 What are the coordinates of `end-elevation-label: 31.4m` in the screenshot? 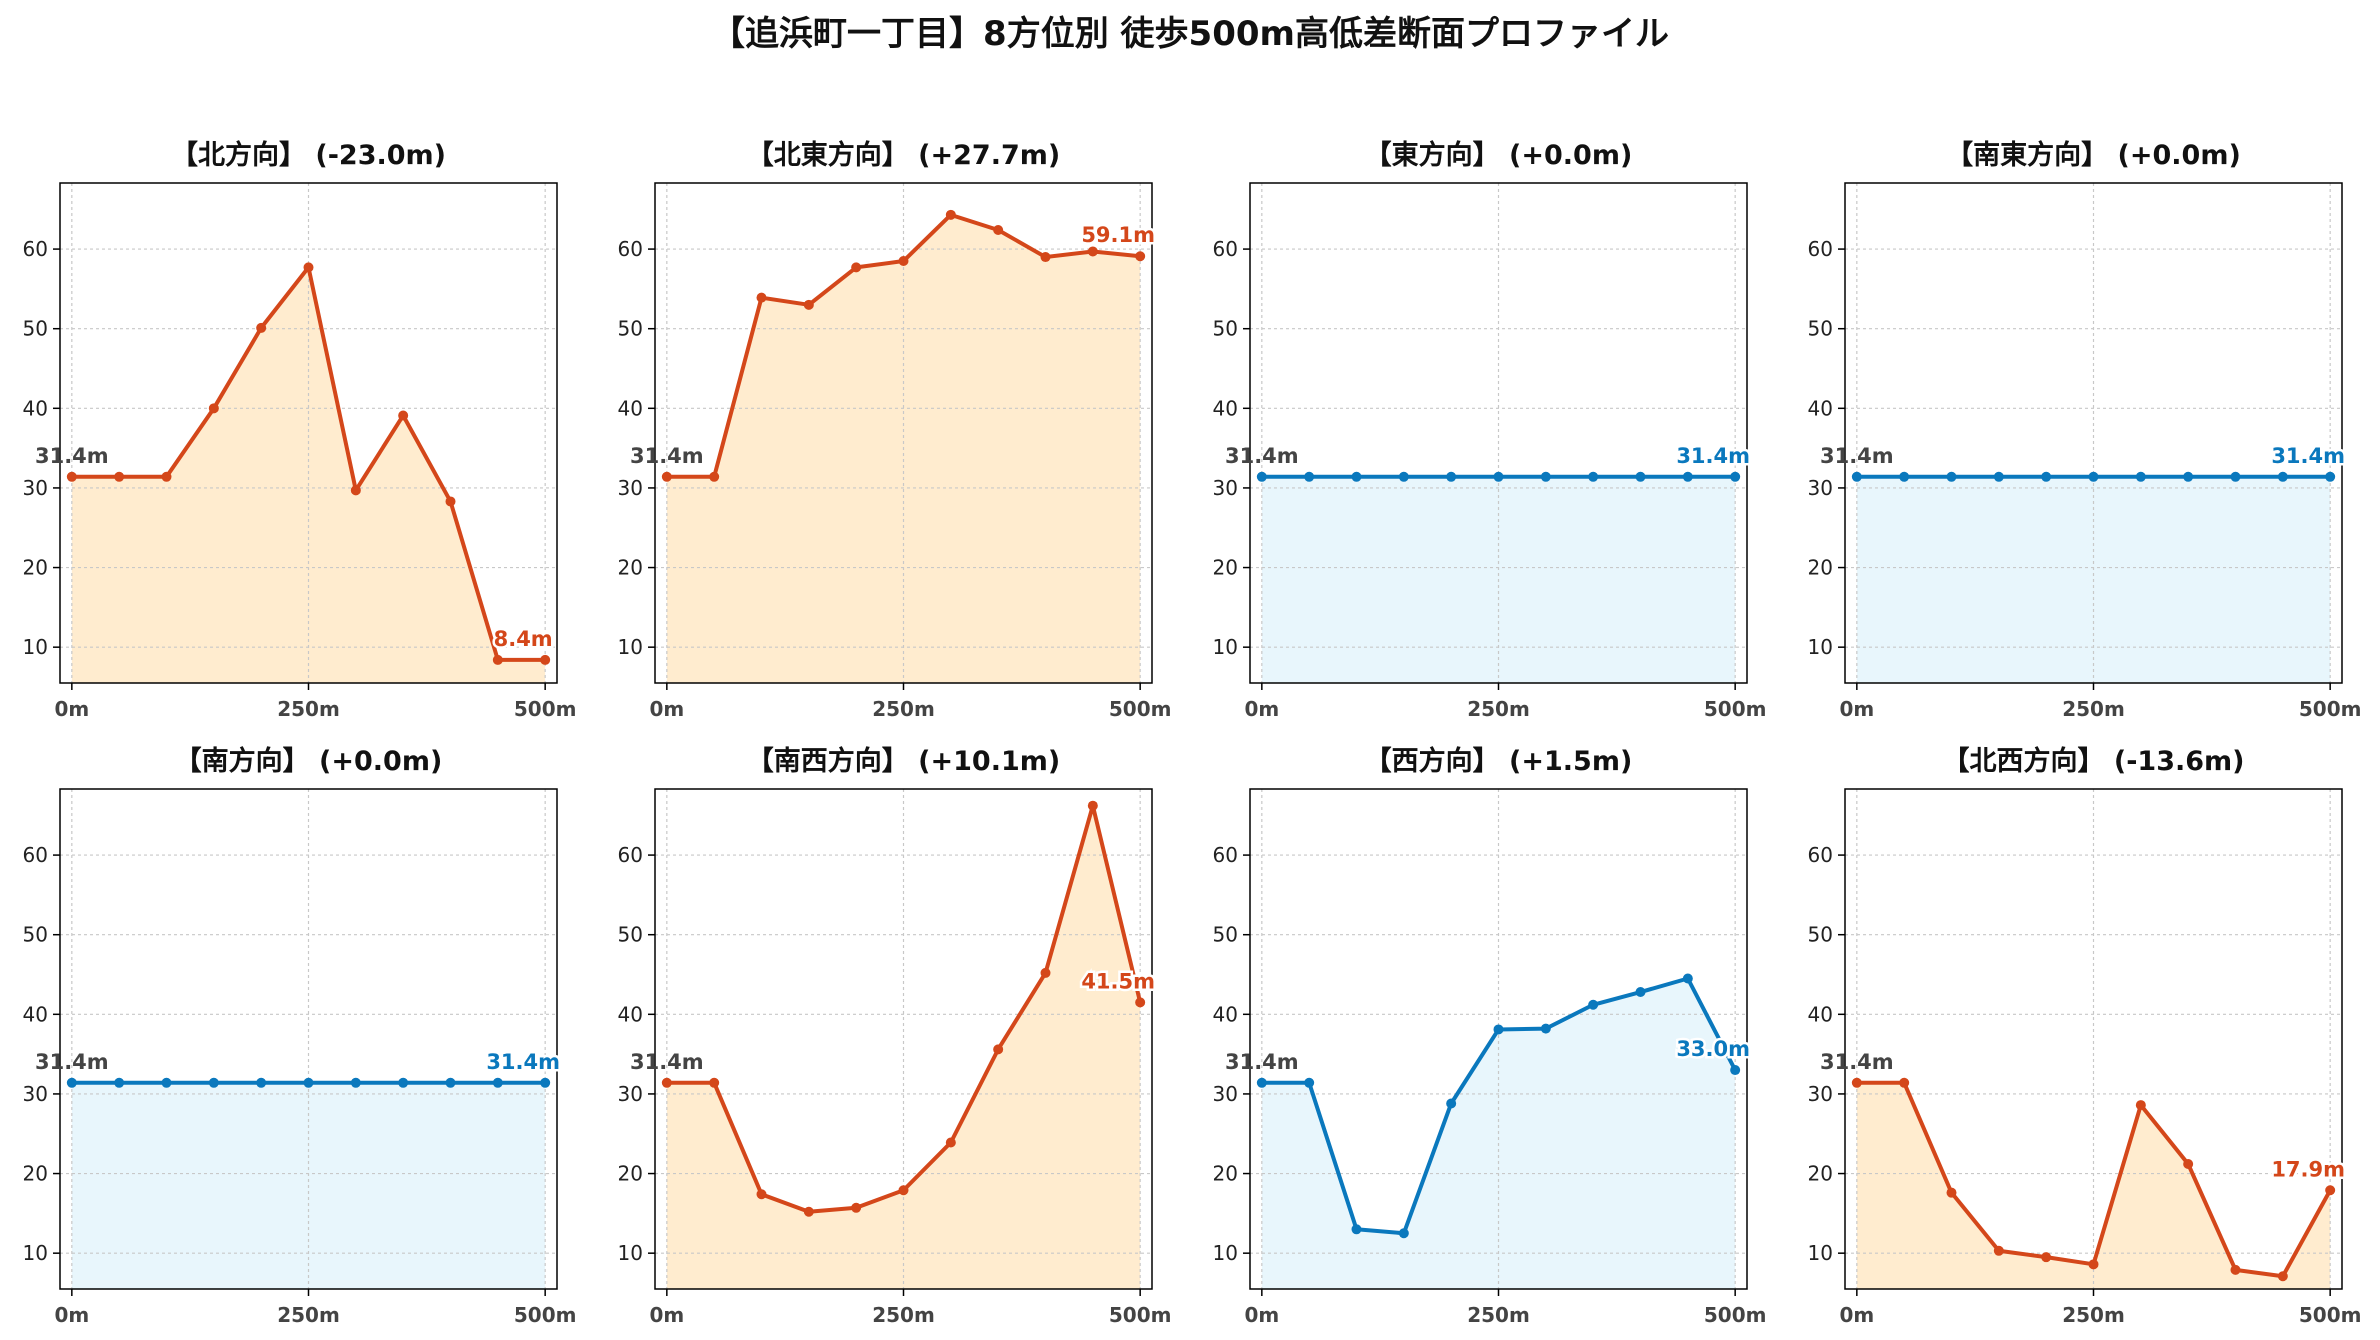 It's located at (2308, 456).